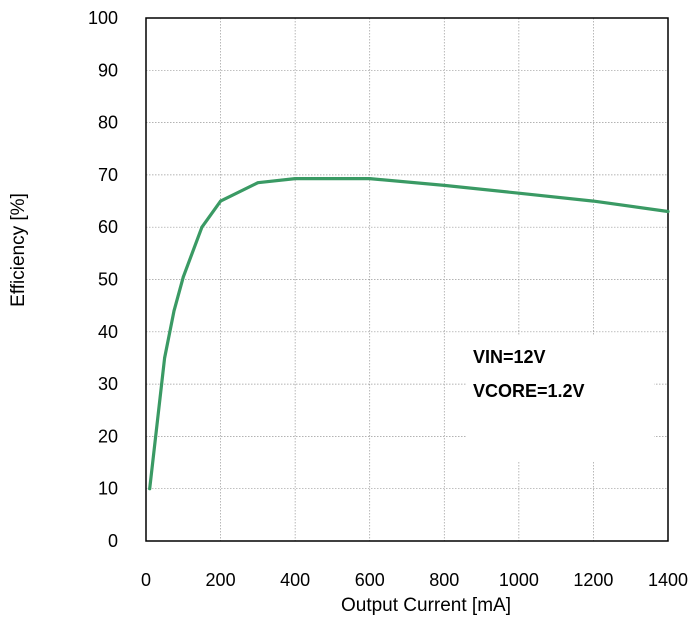  What do you see at coordinates (18, 250) in the screenshot?
I see `y-axis-title: Efficiency [%]` at bounding box center [18, 250].